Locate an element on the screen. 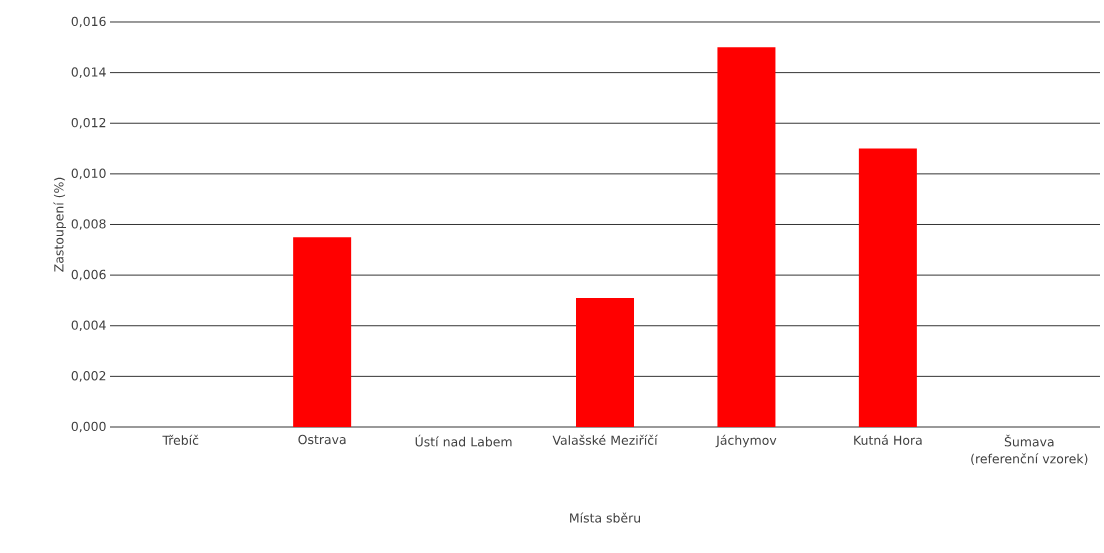 The width and height of the screenshot is (1104, 553). y-tick-label: 0,008 is located at coordinates (88, 224).